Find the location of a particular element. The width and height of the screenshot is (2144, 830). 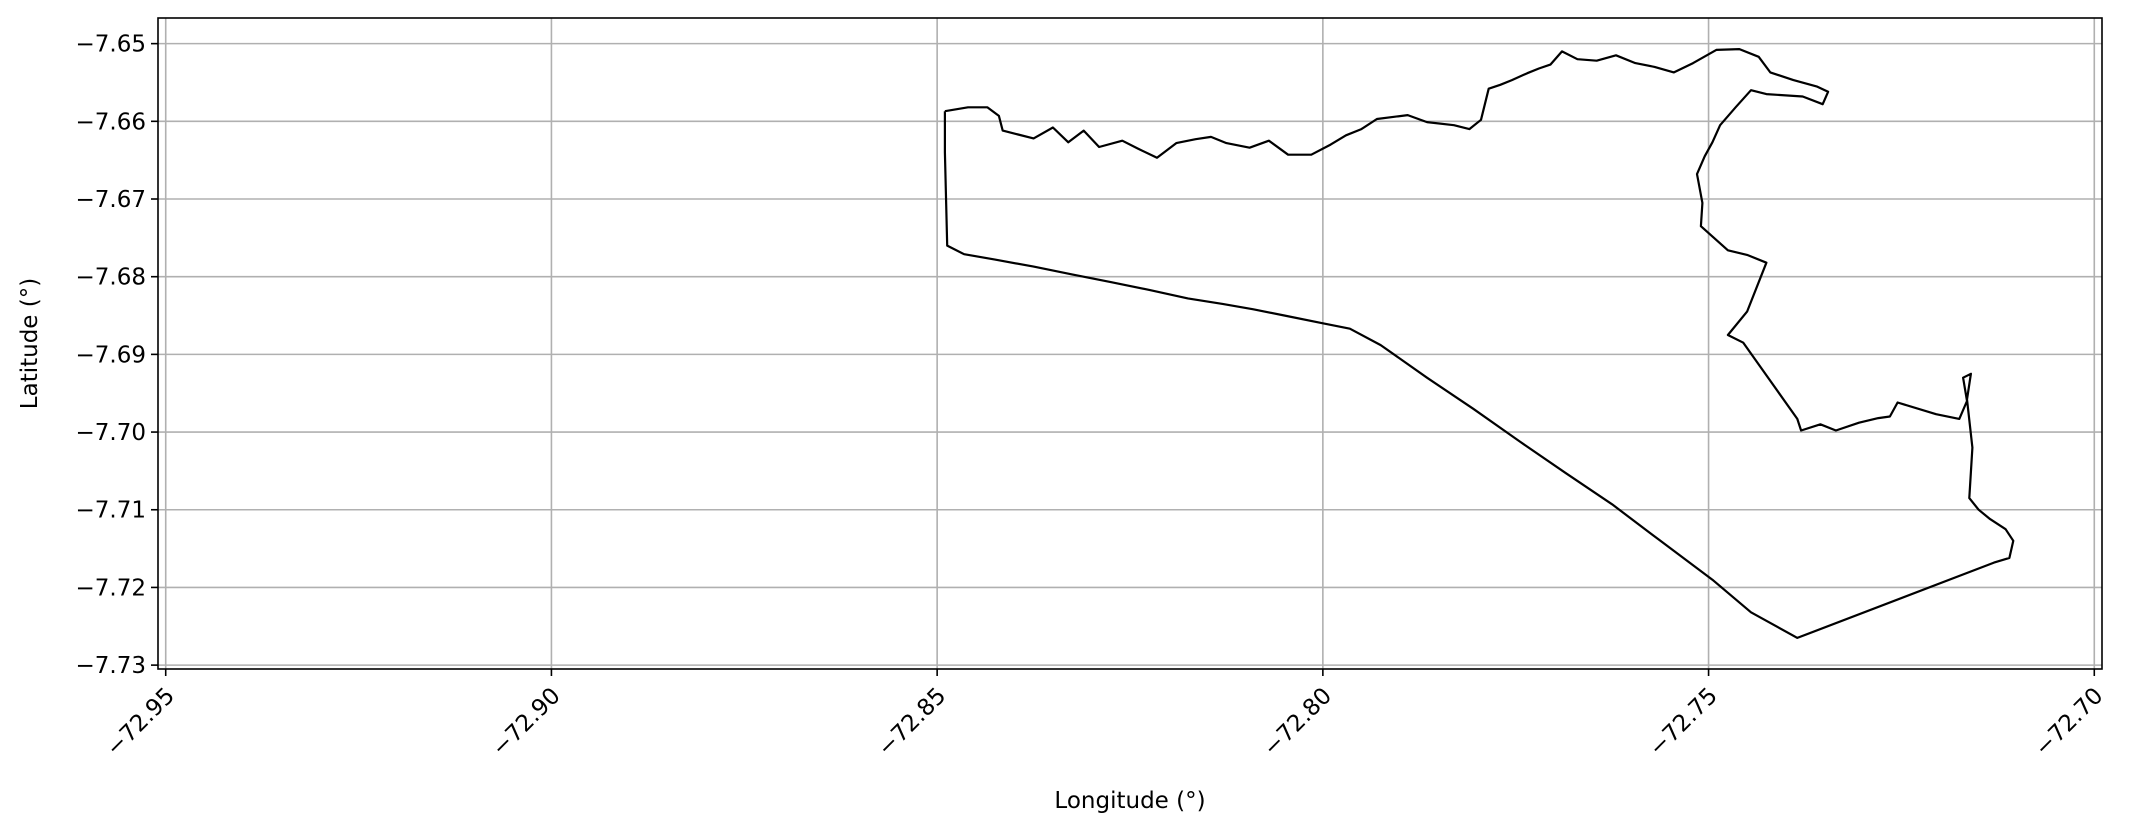

y-tick-label: −7.65 is located at coordinates (111, 45).